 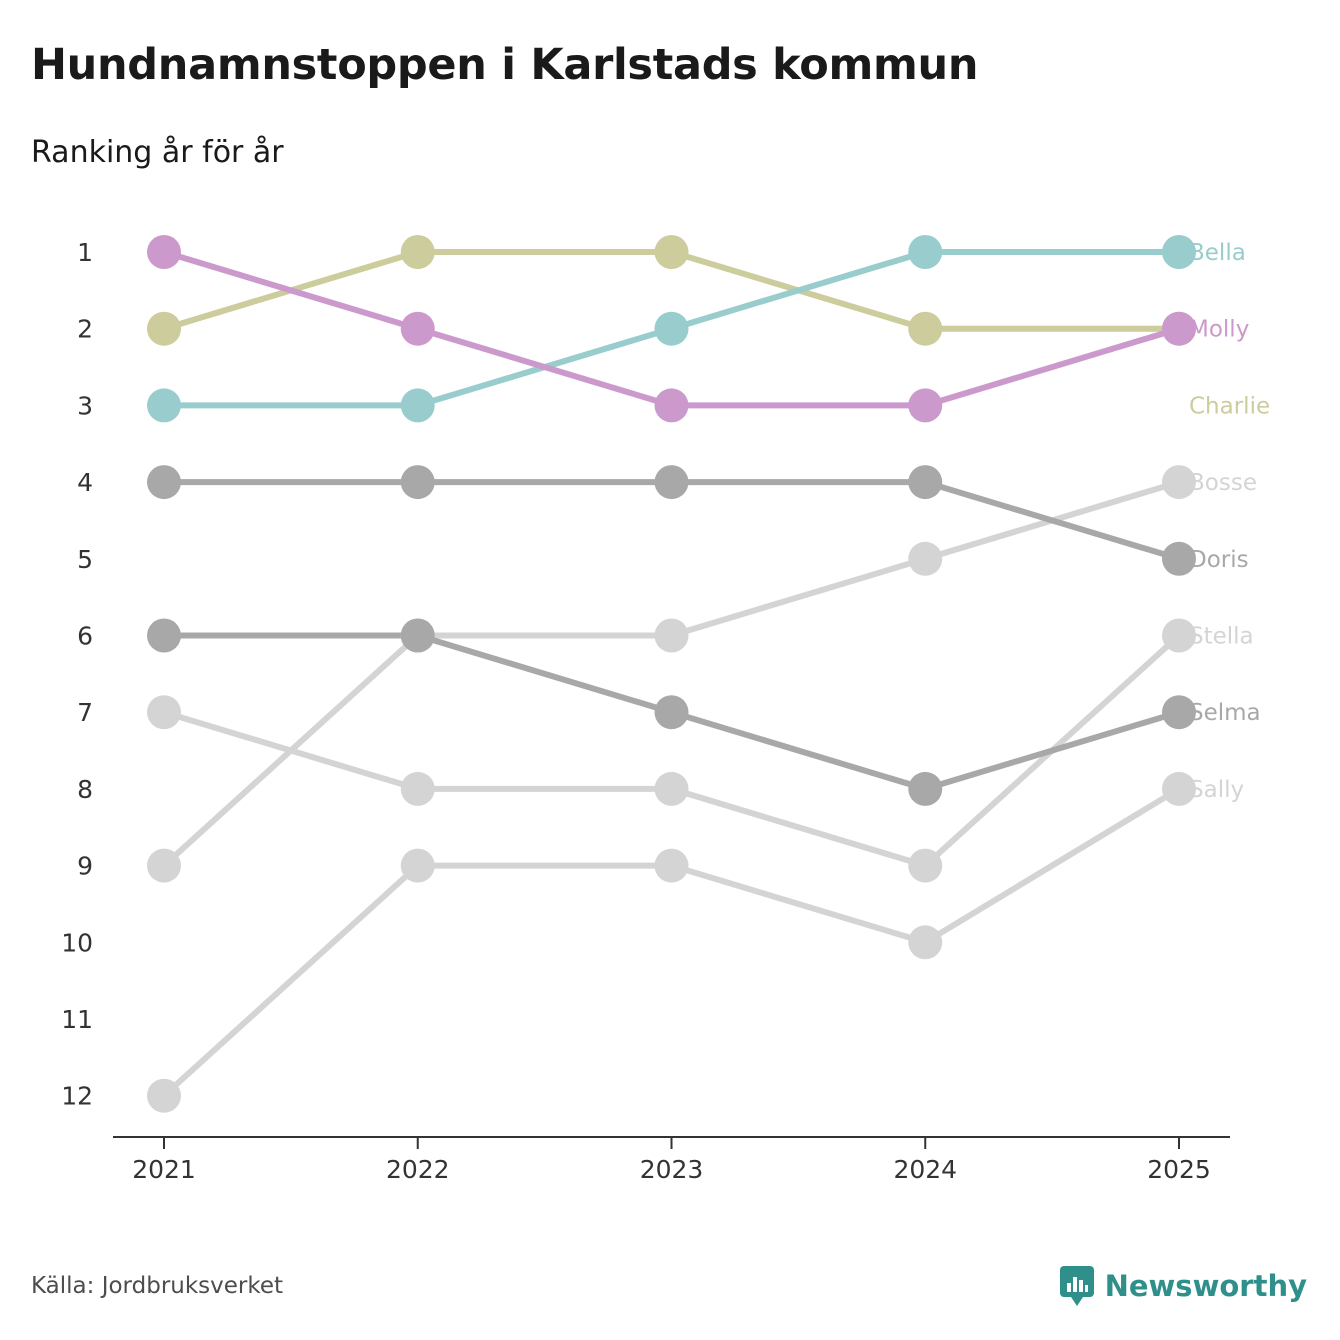 What do you see at coordinates (85, 482) in the screenshot?
I see `y-tick-label: 4` at bounding box center [85, 482].